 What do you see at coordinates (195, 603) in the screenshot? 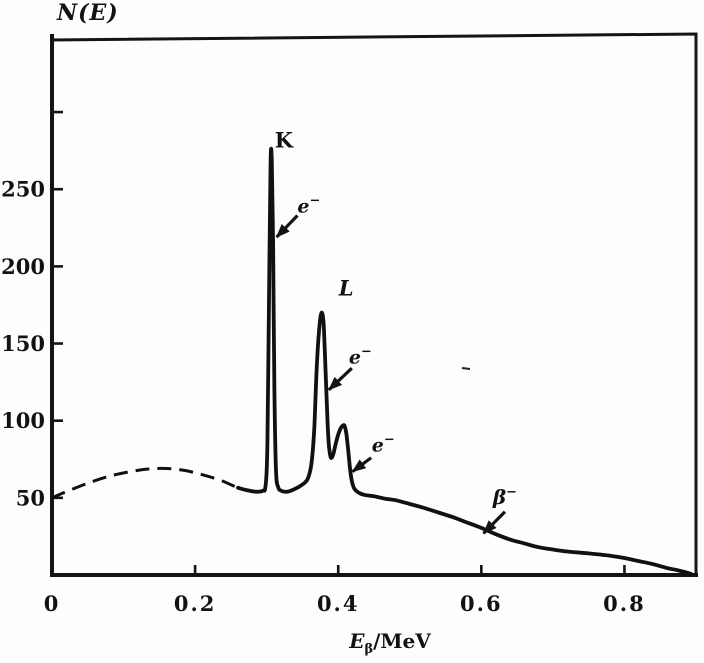
I see `x-tick-label-0.2: 0.2` at bounding box center [195, 603].